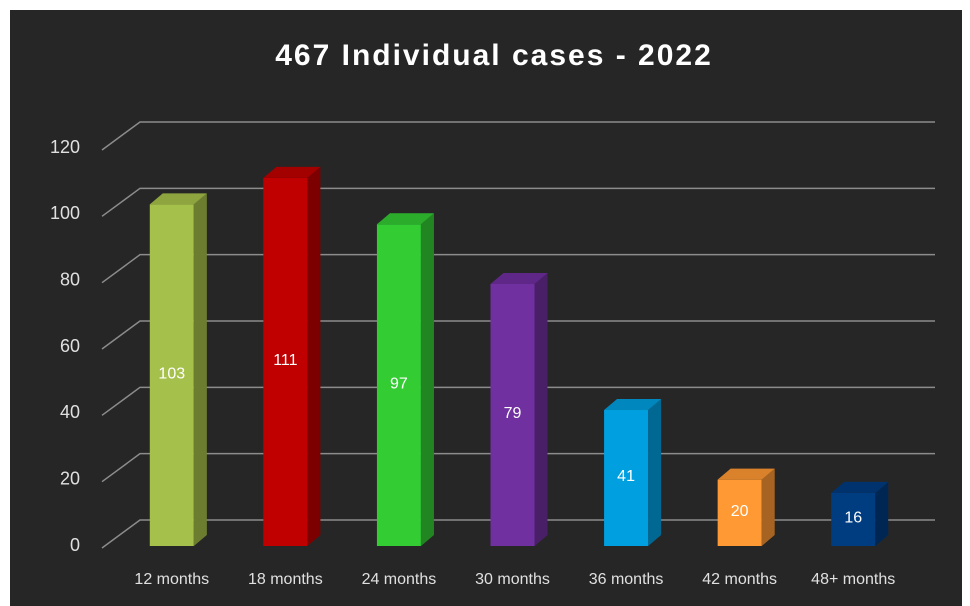 The height and width of the screenshot is (606, 970). Describe the element at coordinates (70, 478) in the screenshot. I see `y-tick-label: 20` at that location.